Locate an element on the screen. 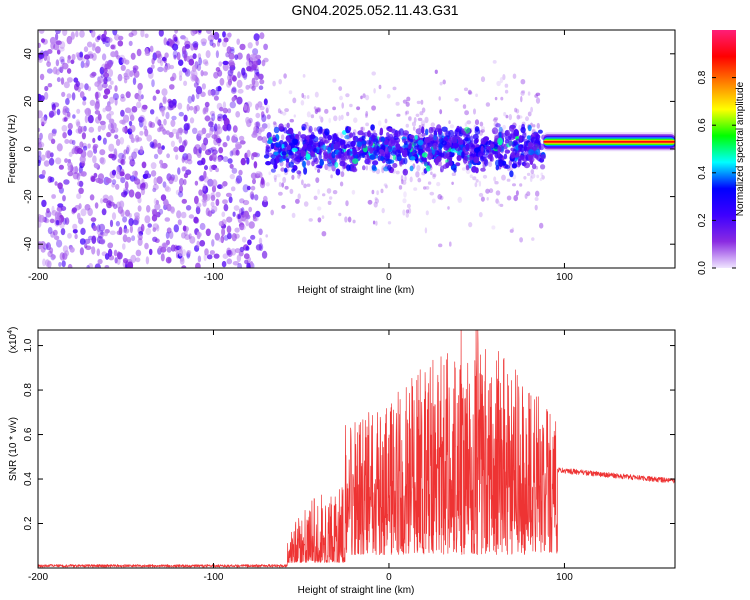  spectrogram-y-axis-label: Frequency (Hz) is located at coordinates (12, 149).